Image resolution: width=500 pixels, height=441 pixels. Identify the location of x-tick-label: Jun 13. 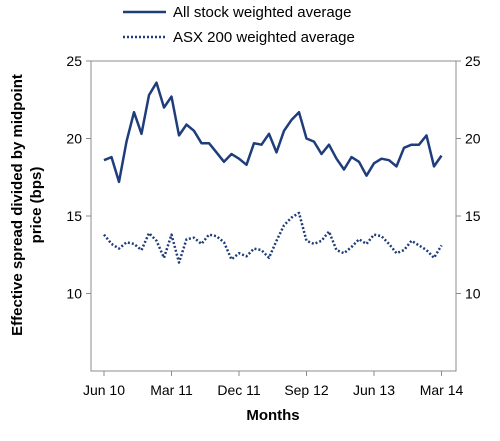
(374, 390).